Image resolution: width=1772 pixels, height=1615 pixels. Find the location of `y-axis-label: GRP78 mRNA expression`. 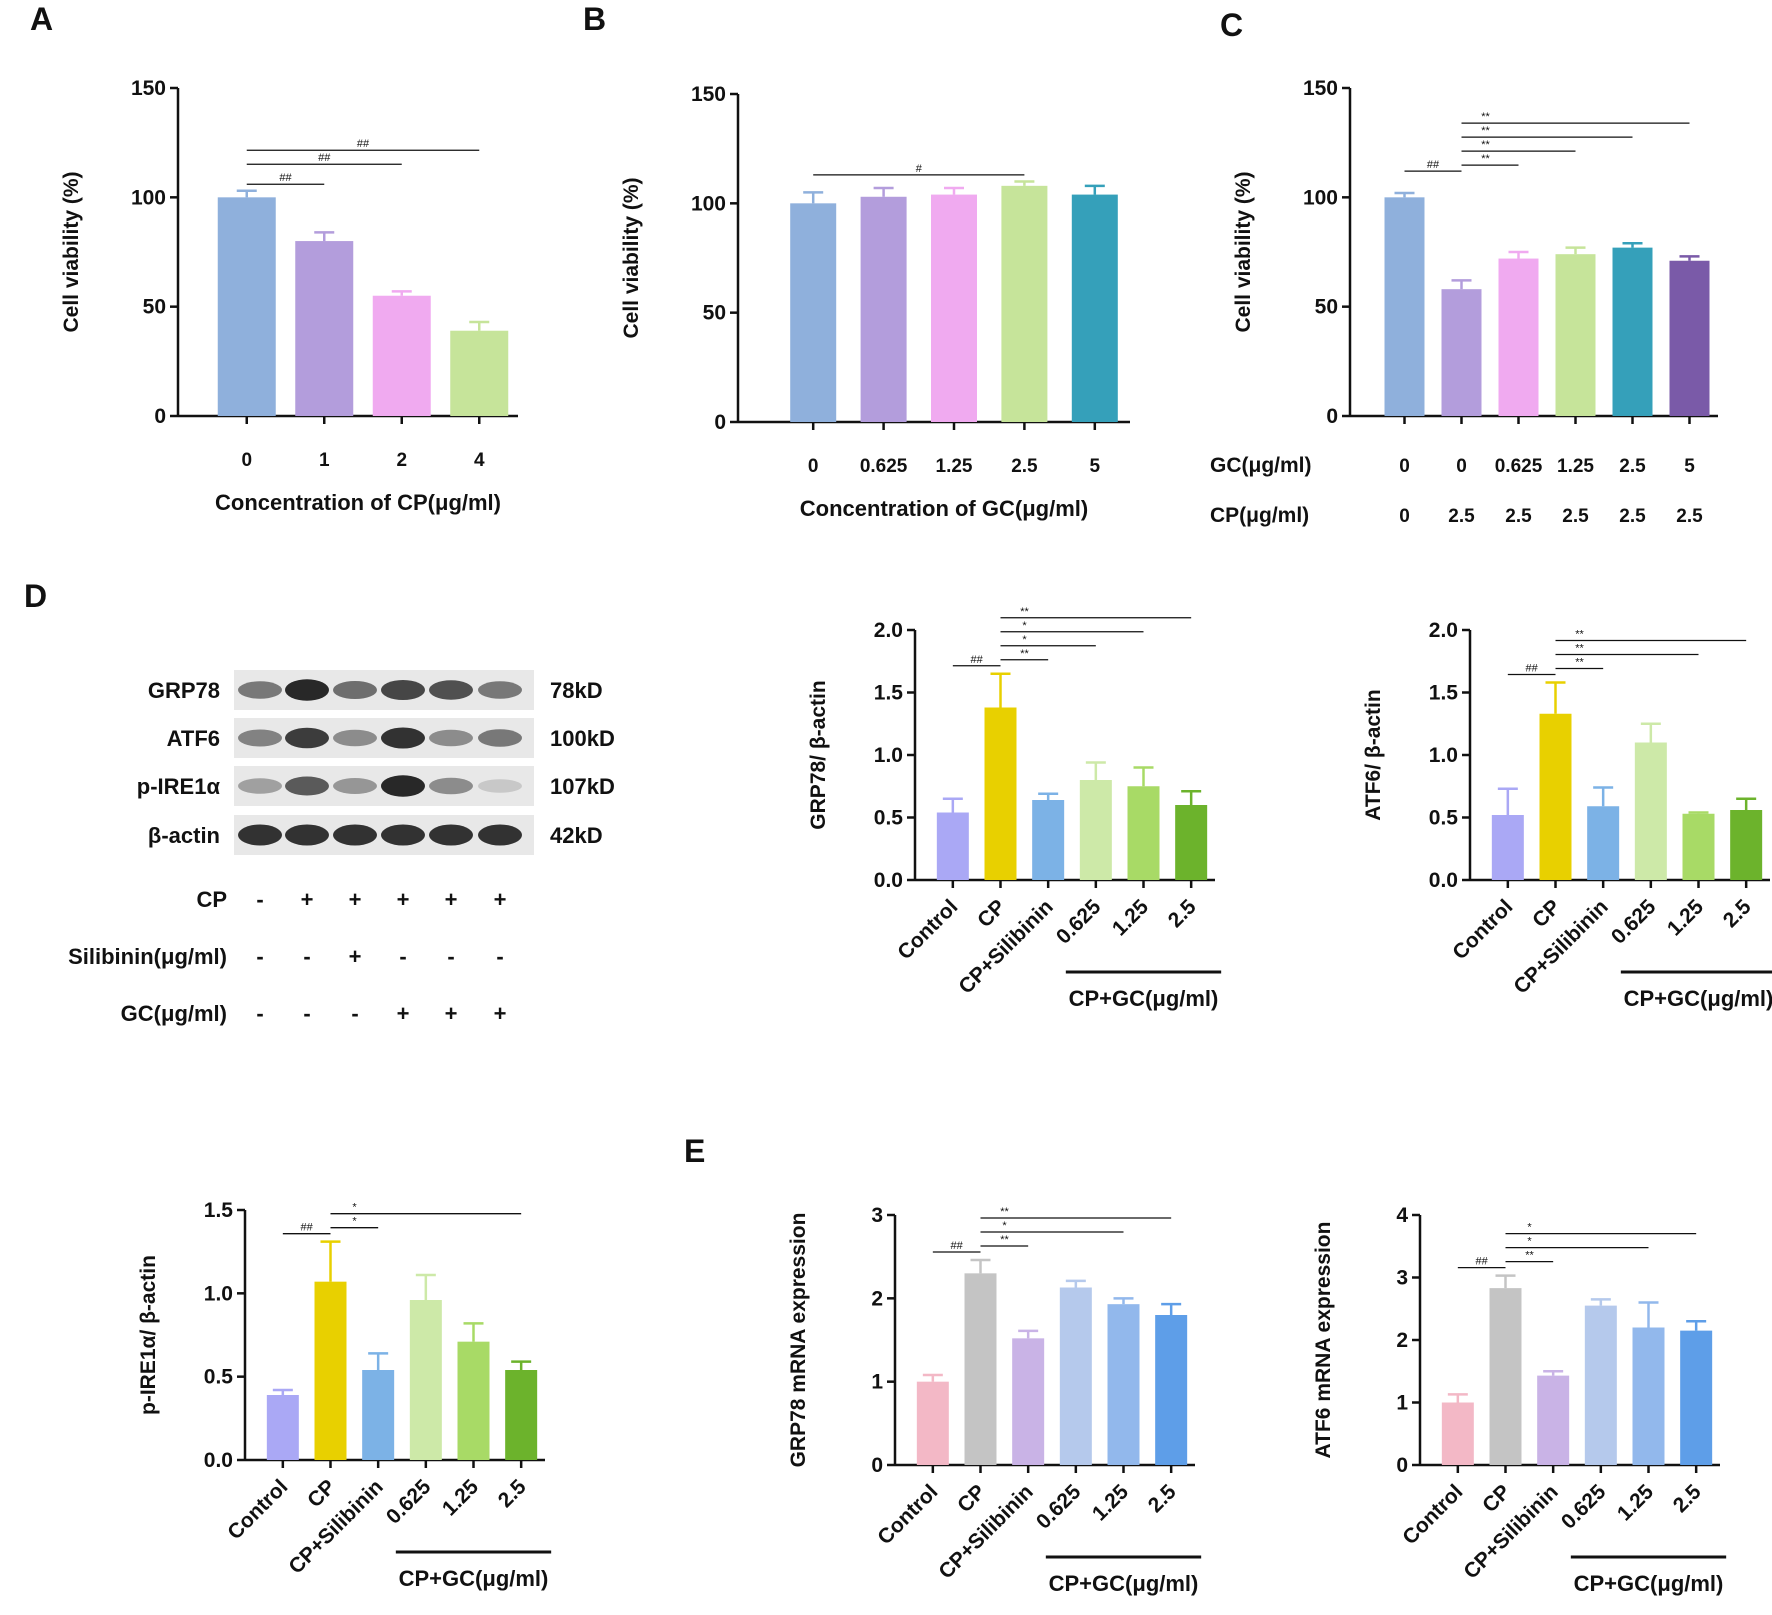

y-axis-label: GRP78 mRNA expression is located at coordinates (798, 1340).